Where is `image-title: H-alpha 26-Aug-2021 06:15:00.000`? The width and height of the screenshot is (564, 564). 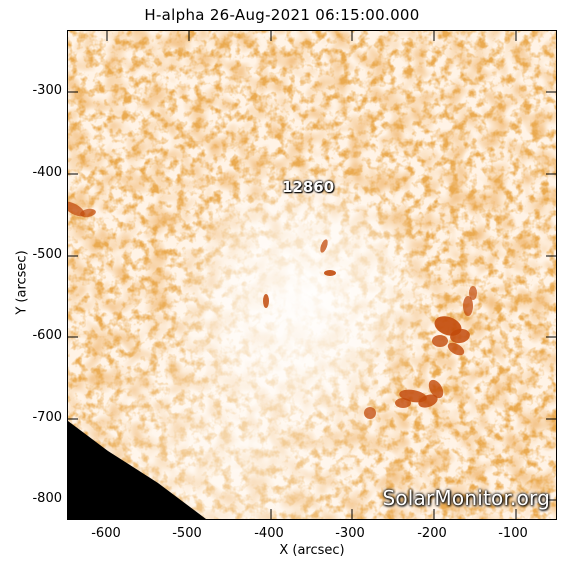
image-title: H-alpha 26-Aug-2021 06:15:00.000 is located at coordinates (282, 15).